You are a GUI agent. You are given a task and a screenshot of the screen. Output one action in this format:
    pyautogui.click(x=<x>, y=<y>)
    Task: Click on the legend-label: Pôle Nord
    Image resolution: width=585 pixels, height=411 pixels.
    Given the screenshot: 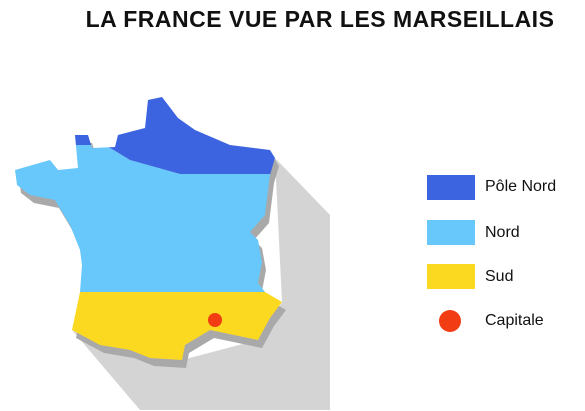 What is the action you would take?
    pyautogui.click(x=520, y=186)
    